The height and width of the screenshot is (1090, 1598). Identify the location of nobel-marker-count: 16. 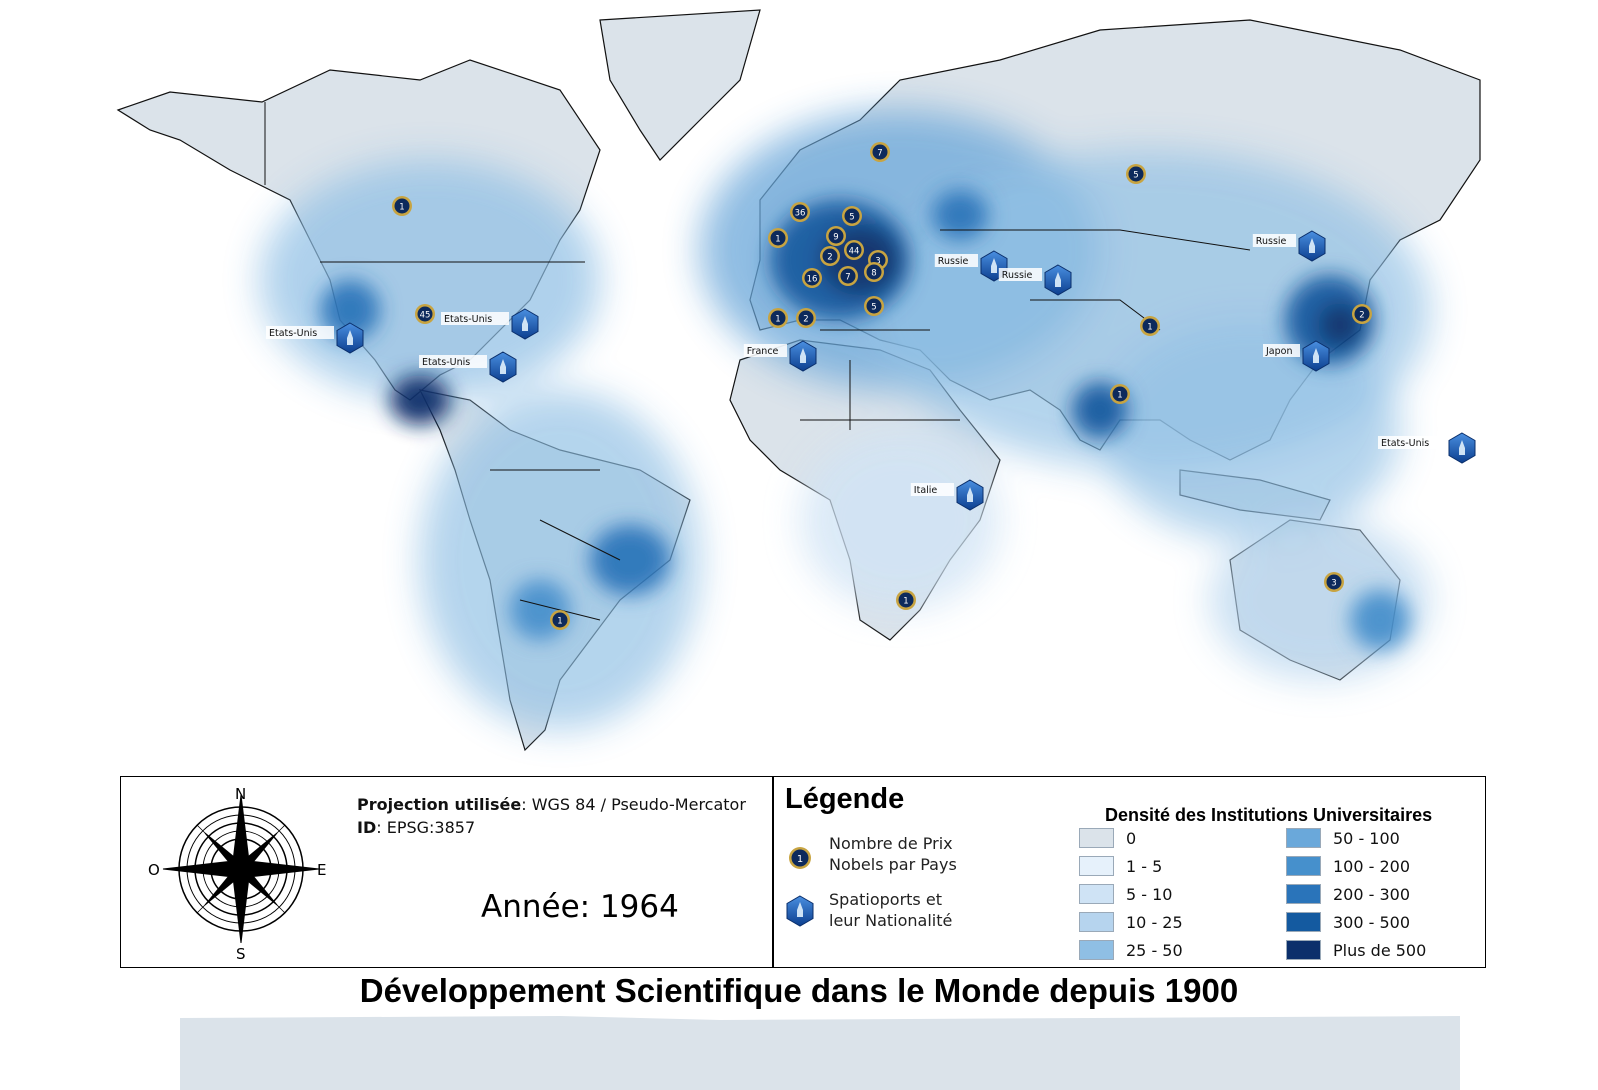
(812, 280).